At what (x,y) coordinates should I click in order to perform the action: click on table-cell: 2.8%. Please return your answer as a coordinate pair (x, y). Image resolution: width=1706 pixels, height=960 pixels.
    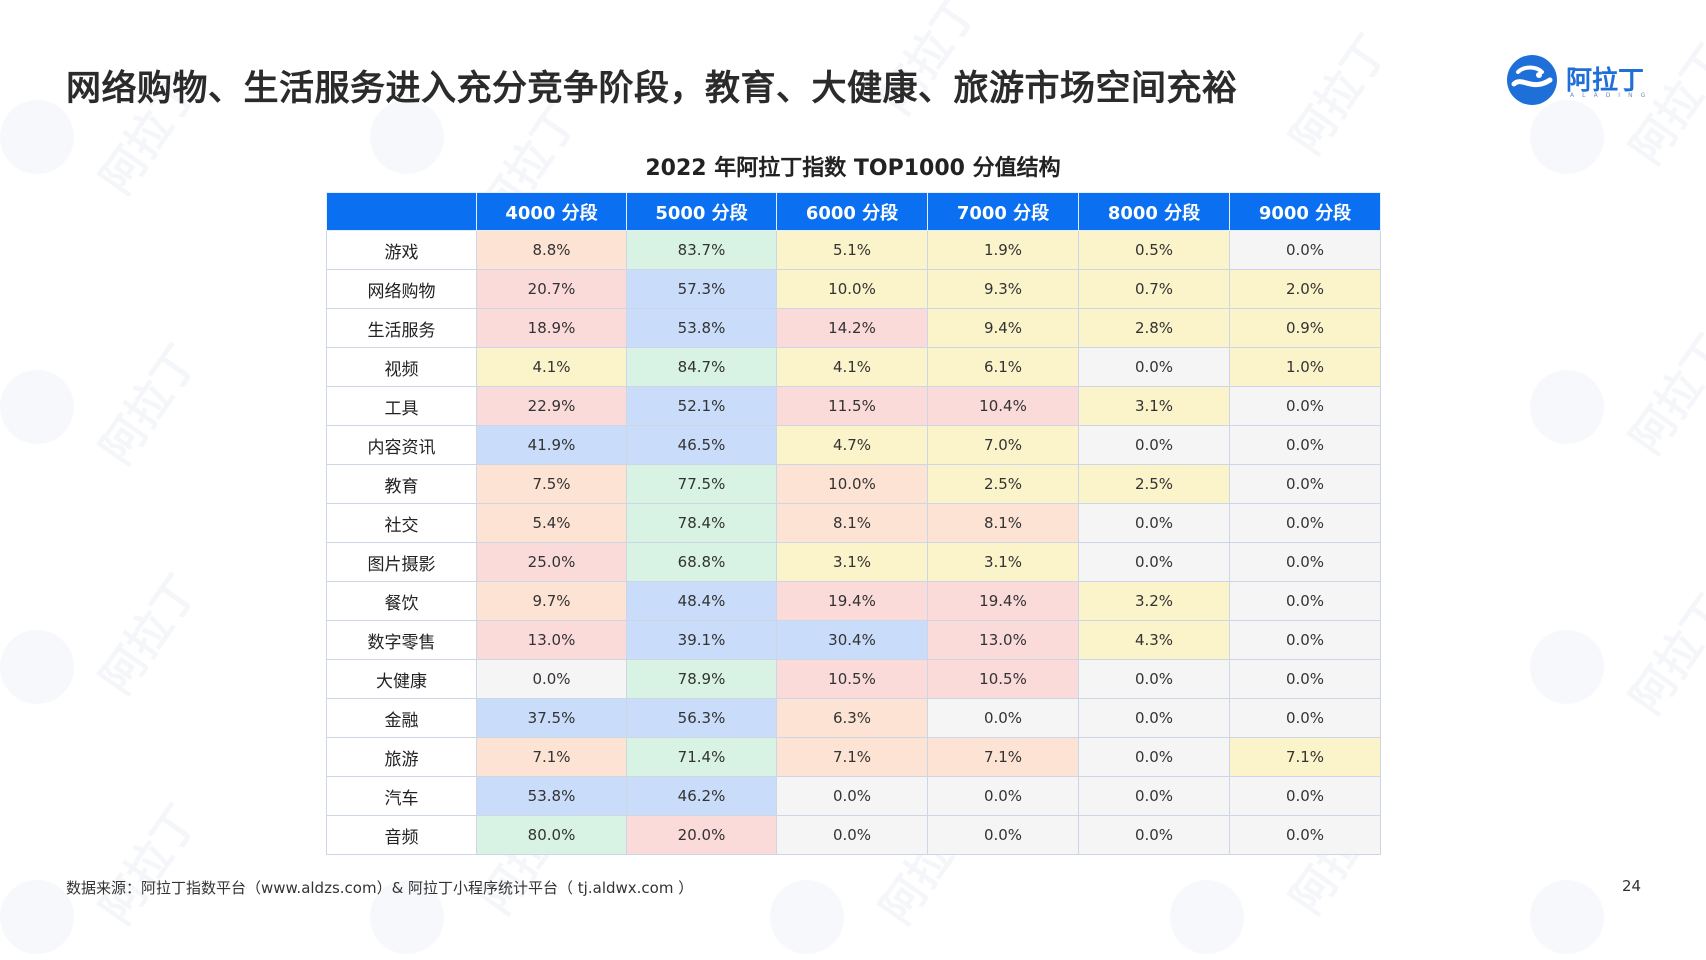
    Looking at the image, I should click on (1154, 328).